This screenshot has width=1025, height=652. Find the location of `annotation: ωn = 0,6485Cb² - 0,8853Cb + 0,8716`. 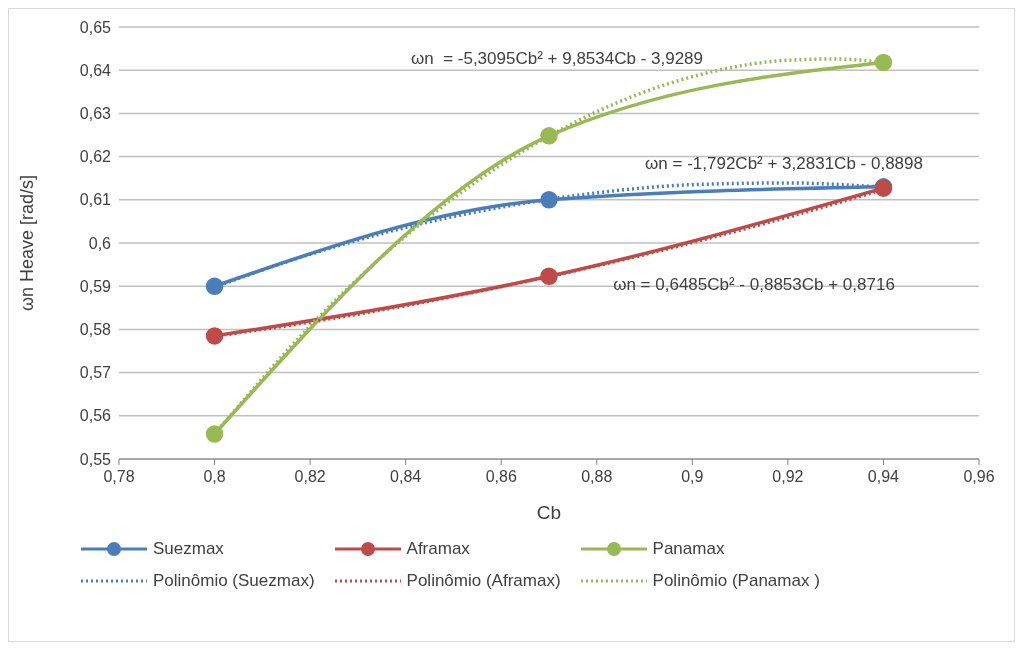

annotation: ωn = 0,6485Cb² - 0,8853Cb + 0,8716 is located at coordinates (754, 285).